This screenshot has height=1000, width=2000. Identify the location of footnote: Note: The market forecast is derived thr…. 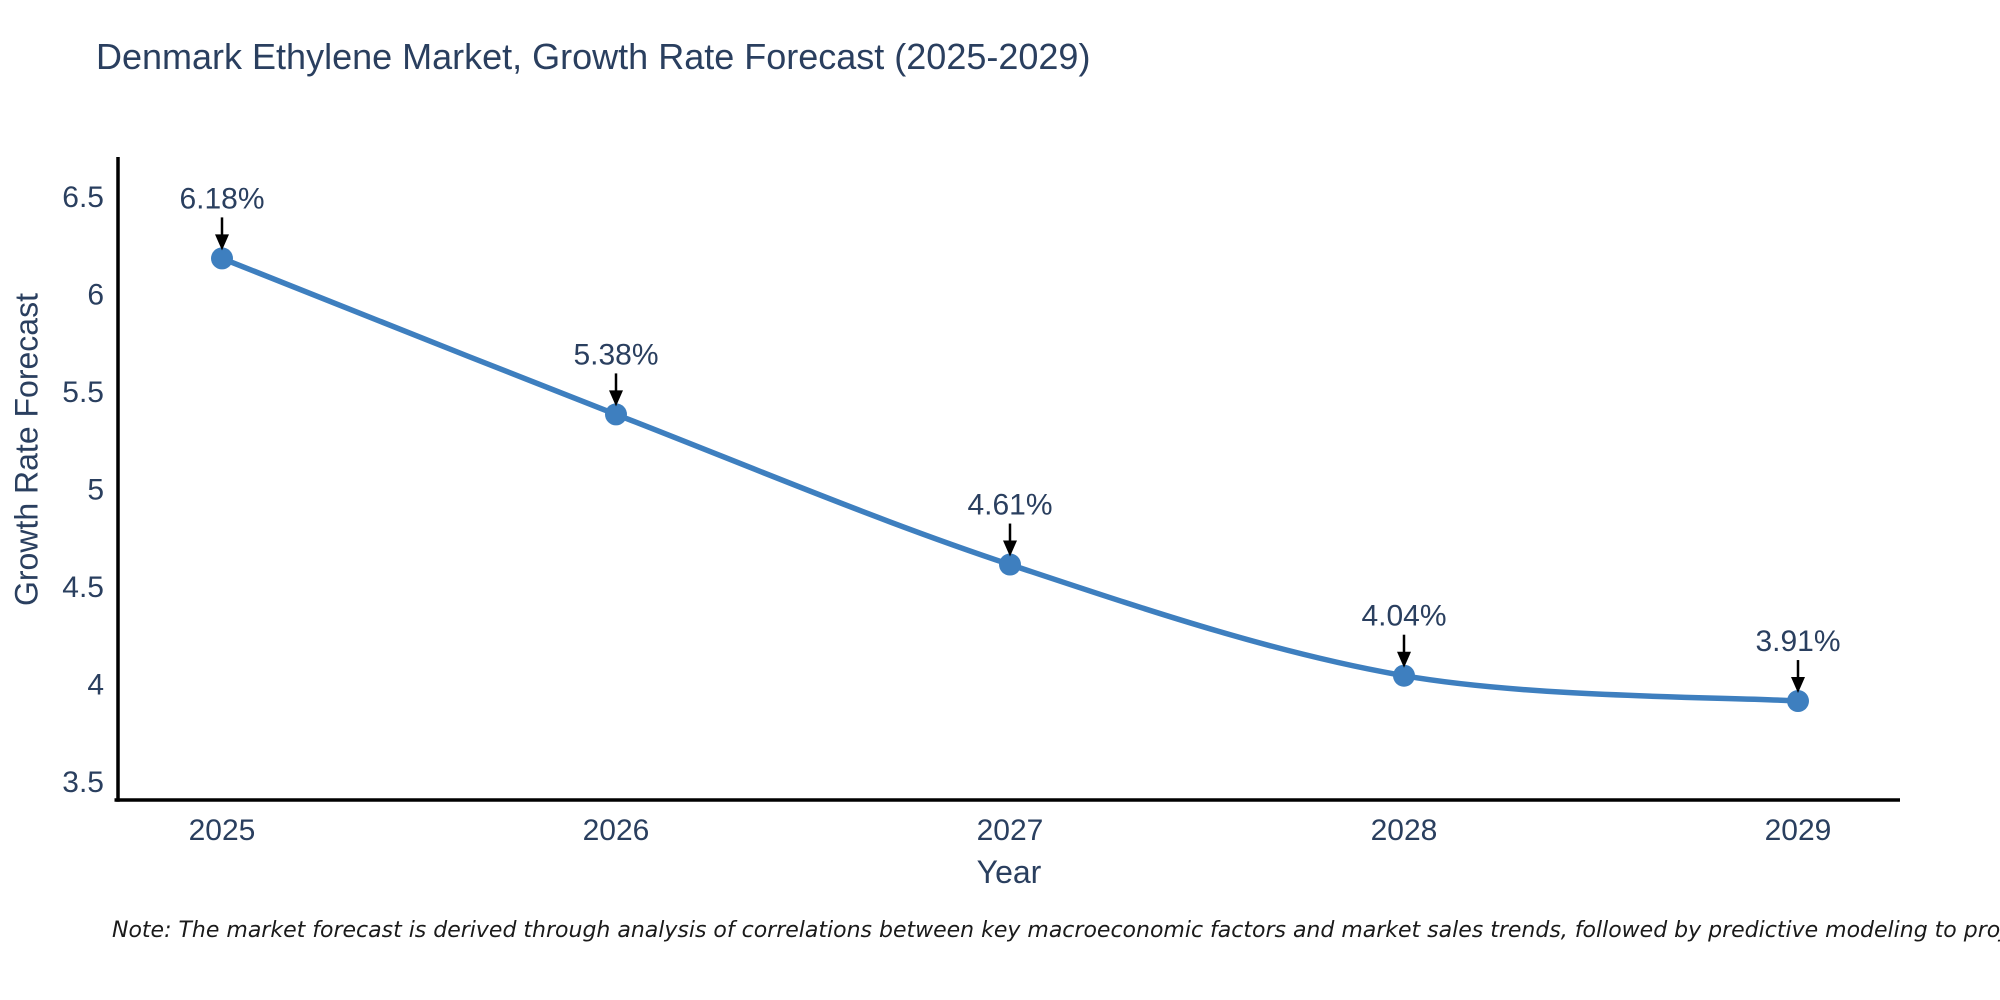
(1056, 930).